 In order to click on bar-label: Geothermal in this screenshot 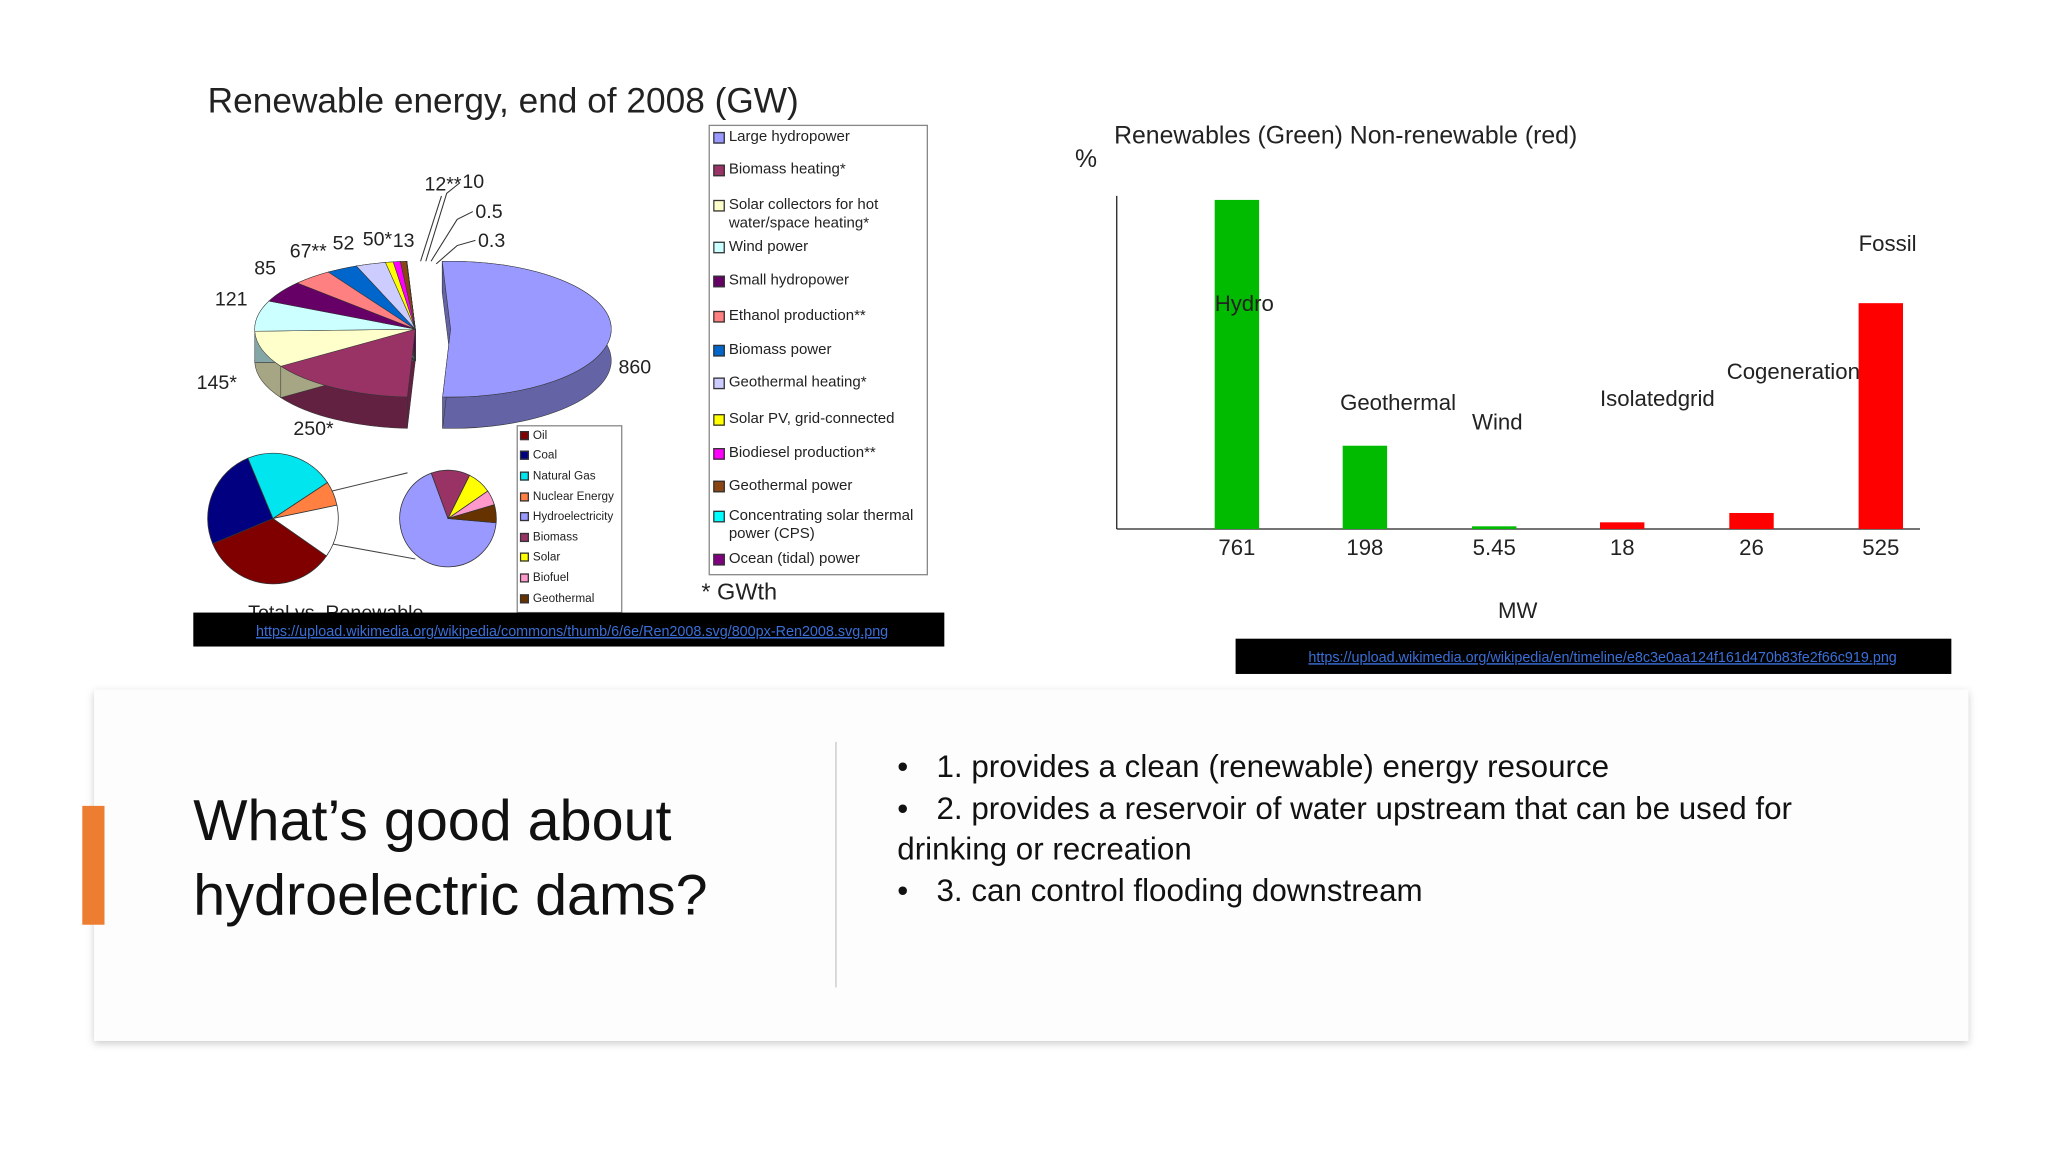, I will do `click(1398, 402)`.